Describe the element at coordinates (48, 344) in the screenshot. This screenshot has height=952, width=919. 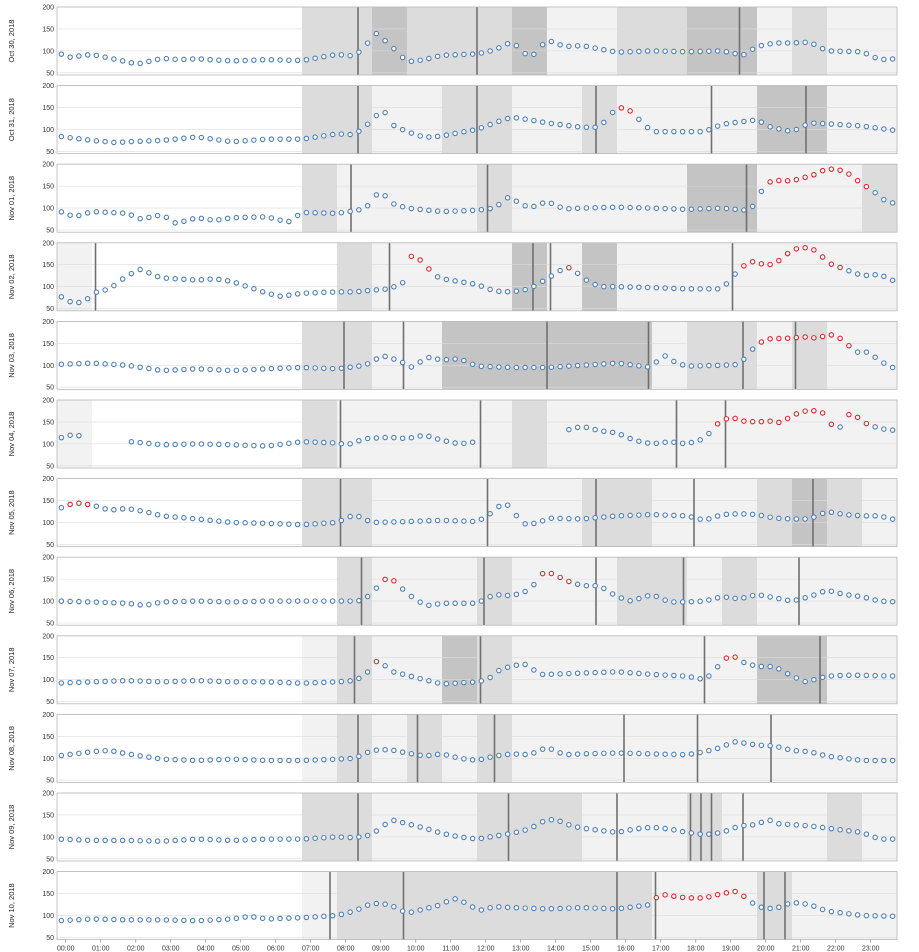
I see `y-tick-label: 150` at that location.